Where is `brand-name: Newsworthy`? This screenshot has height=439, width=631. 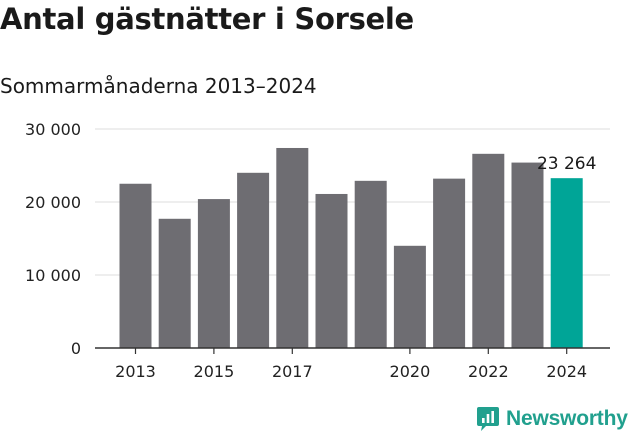
brand-name: Newsworthy is located at coordinates (567, 418).